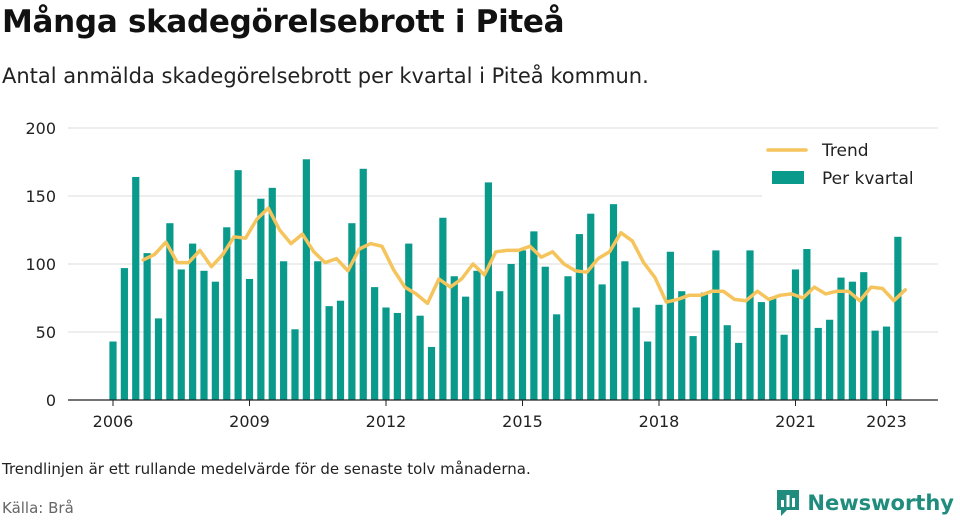 The height and width of the screenshot is (520, 960). I want to click on legend-bar-label: Per kvartal, so click(868, 179).